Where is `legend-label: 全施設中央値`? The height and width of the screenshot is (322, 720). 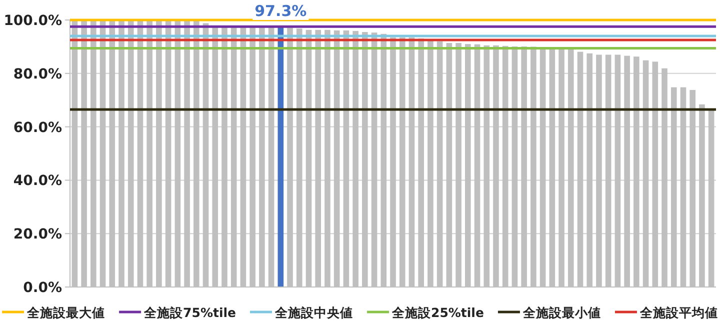 legend-label: 全施設中央値 is located at coordinates (313, 312).